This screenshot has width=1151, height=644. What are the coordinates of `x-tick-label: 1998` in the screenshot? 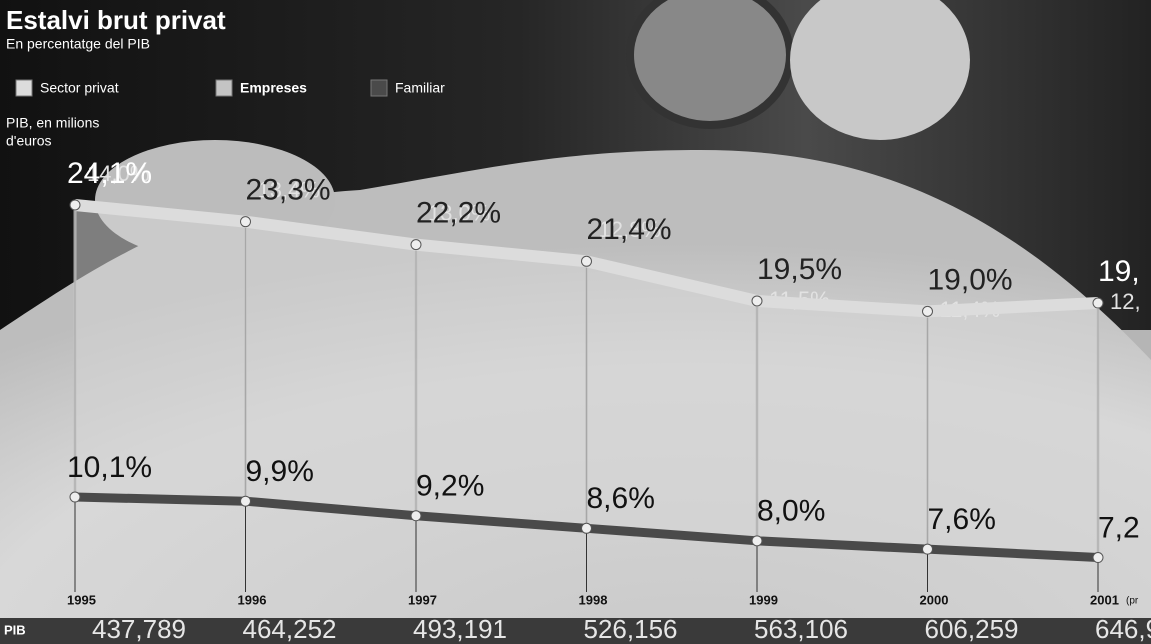 It's located at (593, 599).